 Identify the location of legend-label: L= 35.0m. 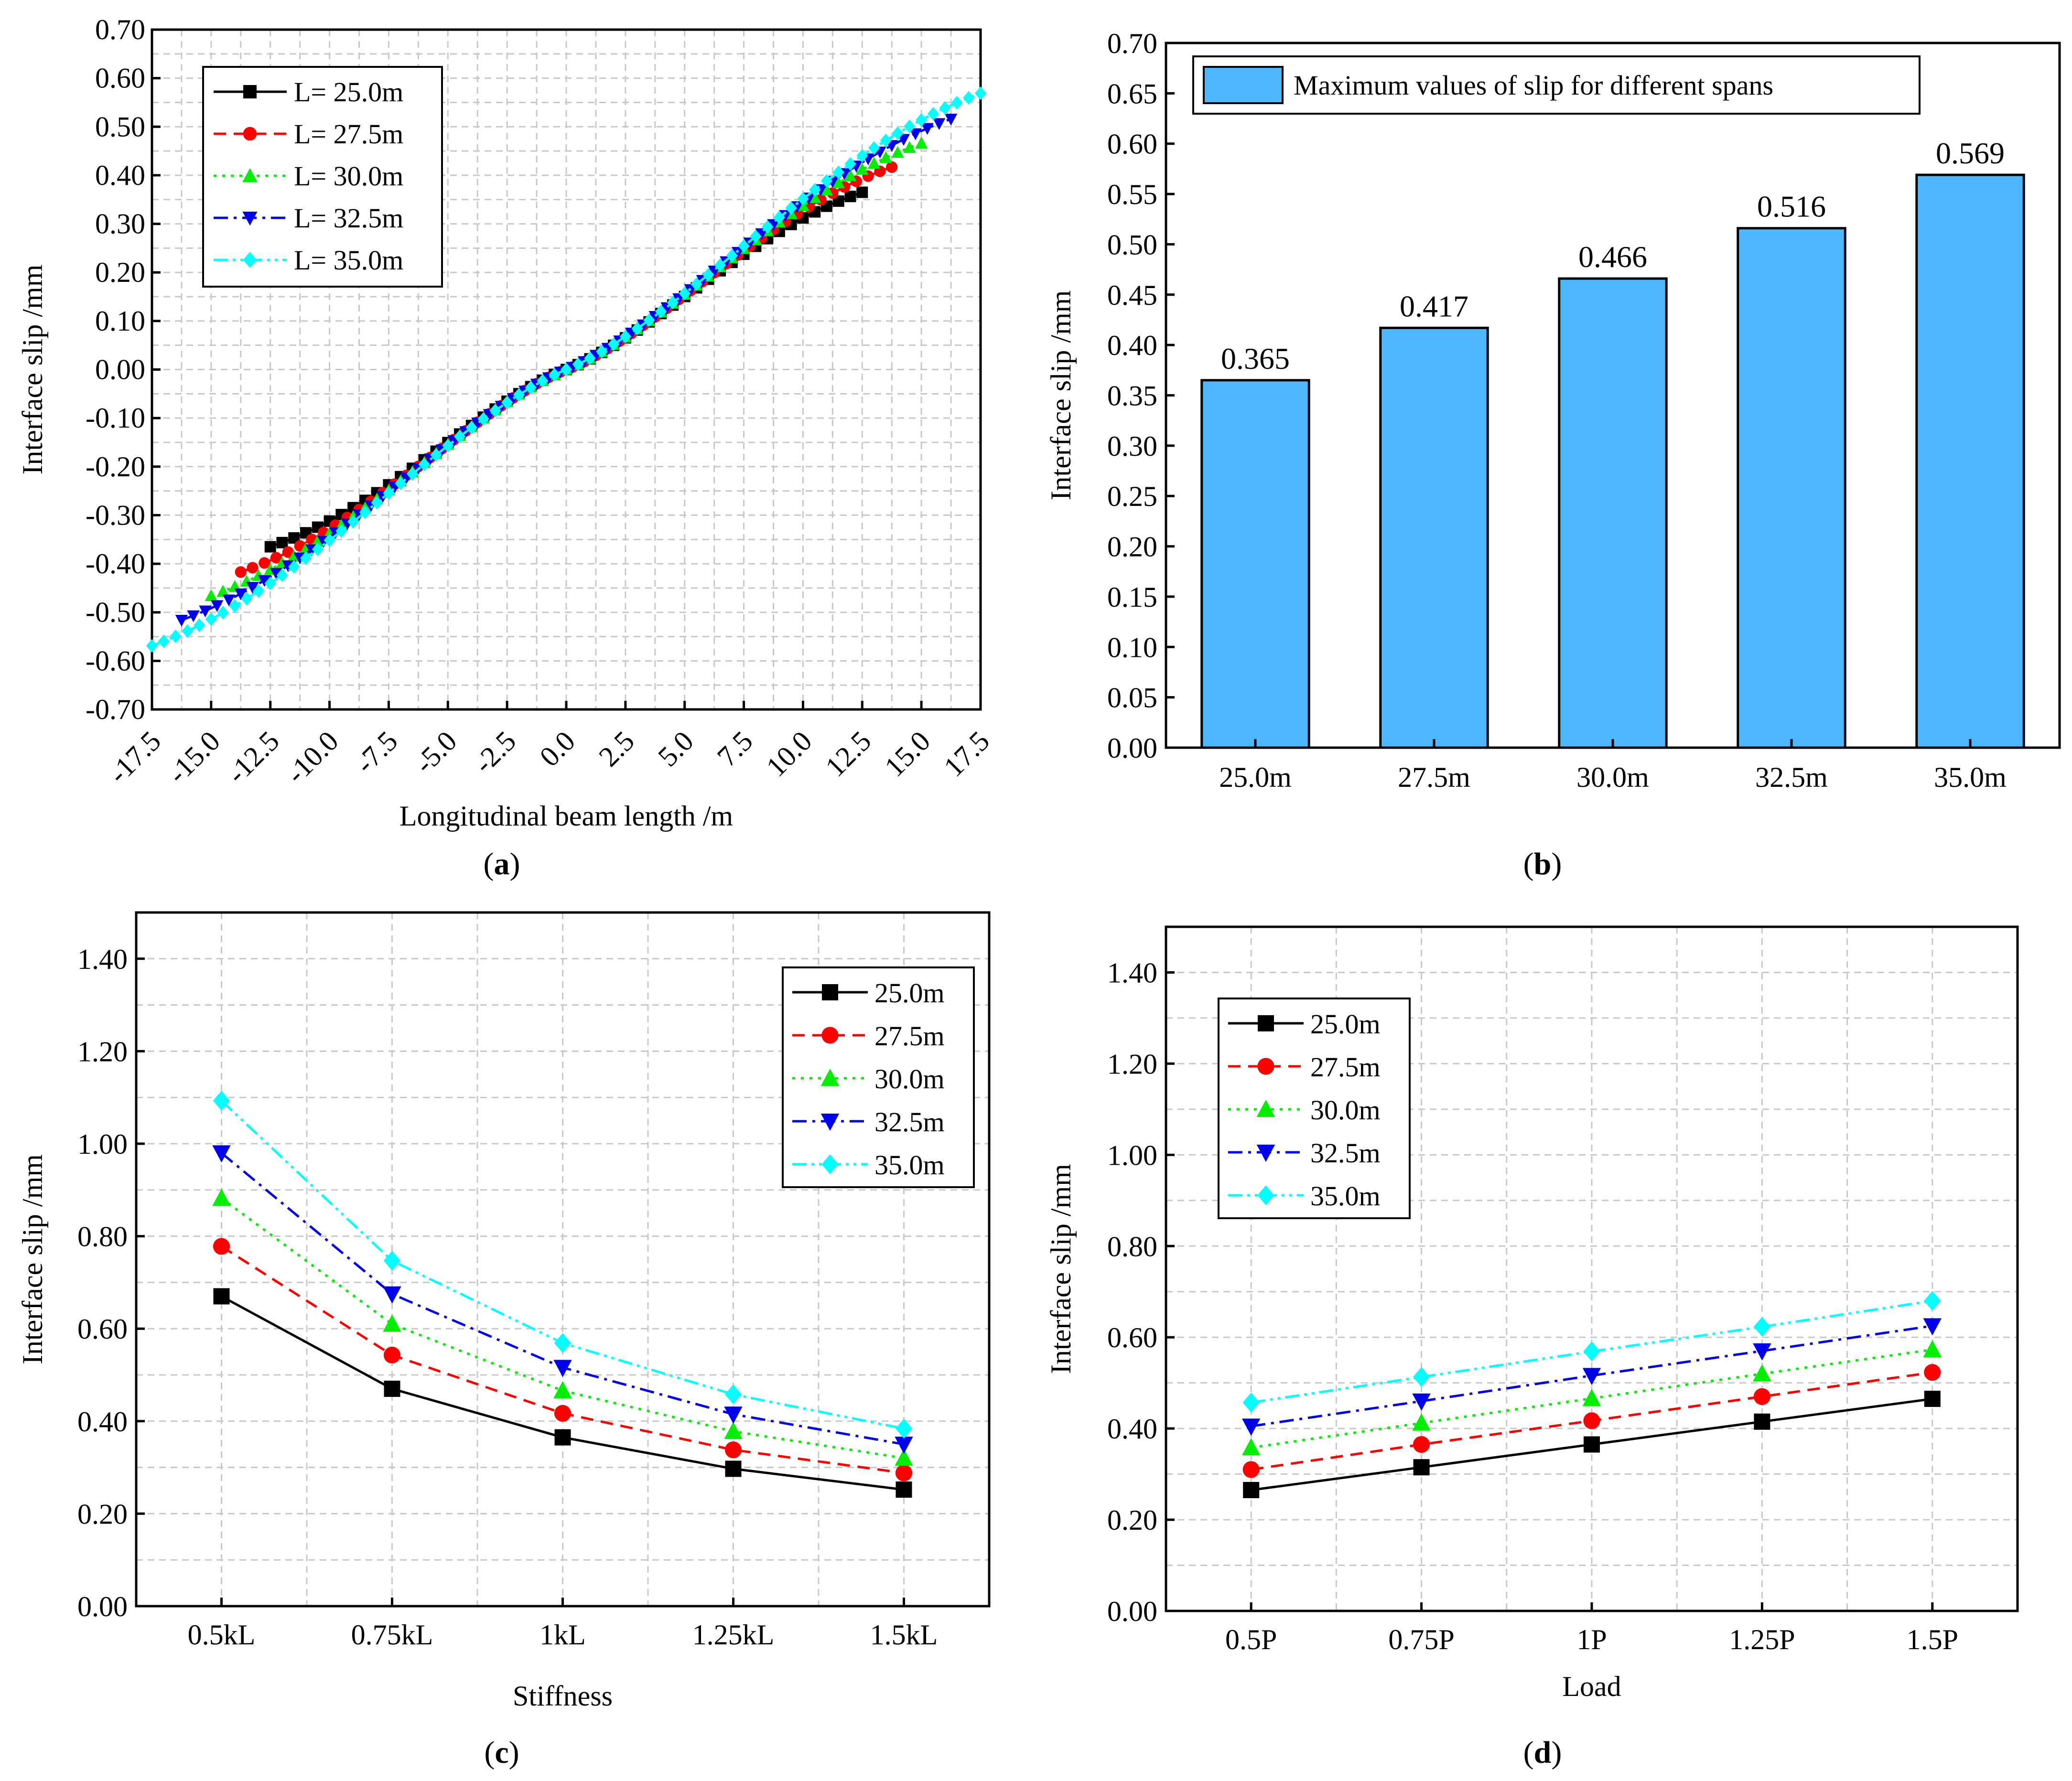
(348, 260).